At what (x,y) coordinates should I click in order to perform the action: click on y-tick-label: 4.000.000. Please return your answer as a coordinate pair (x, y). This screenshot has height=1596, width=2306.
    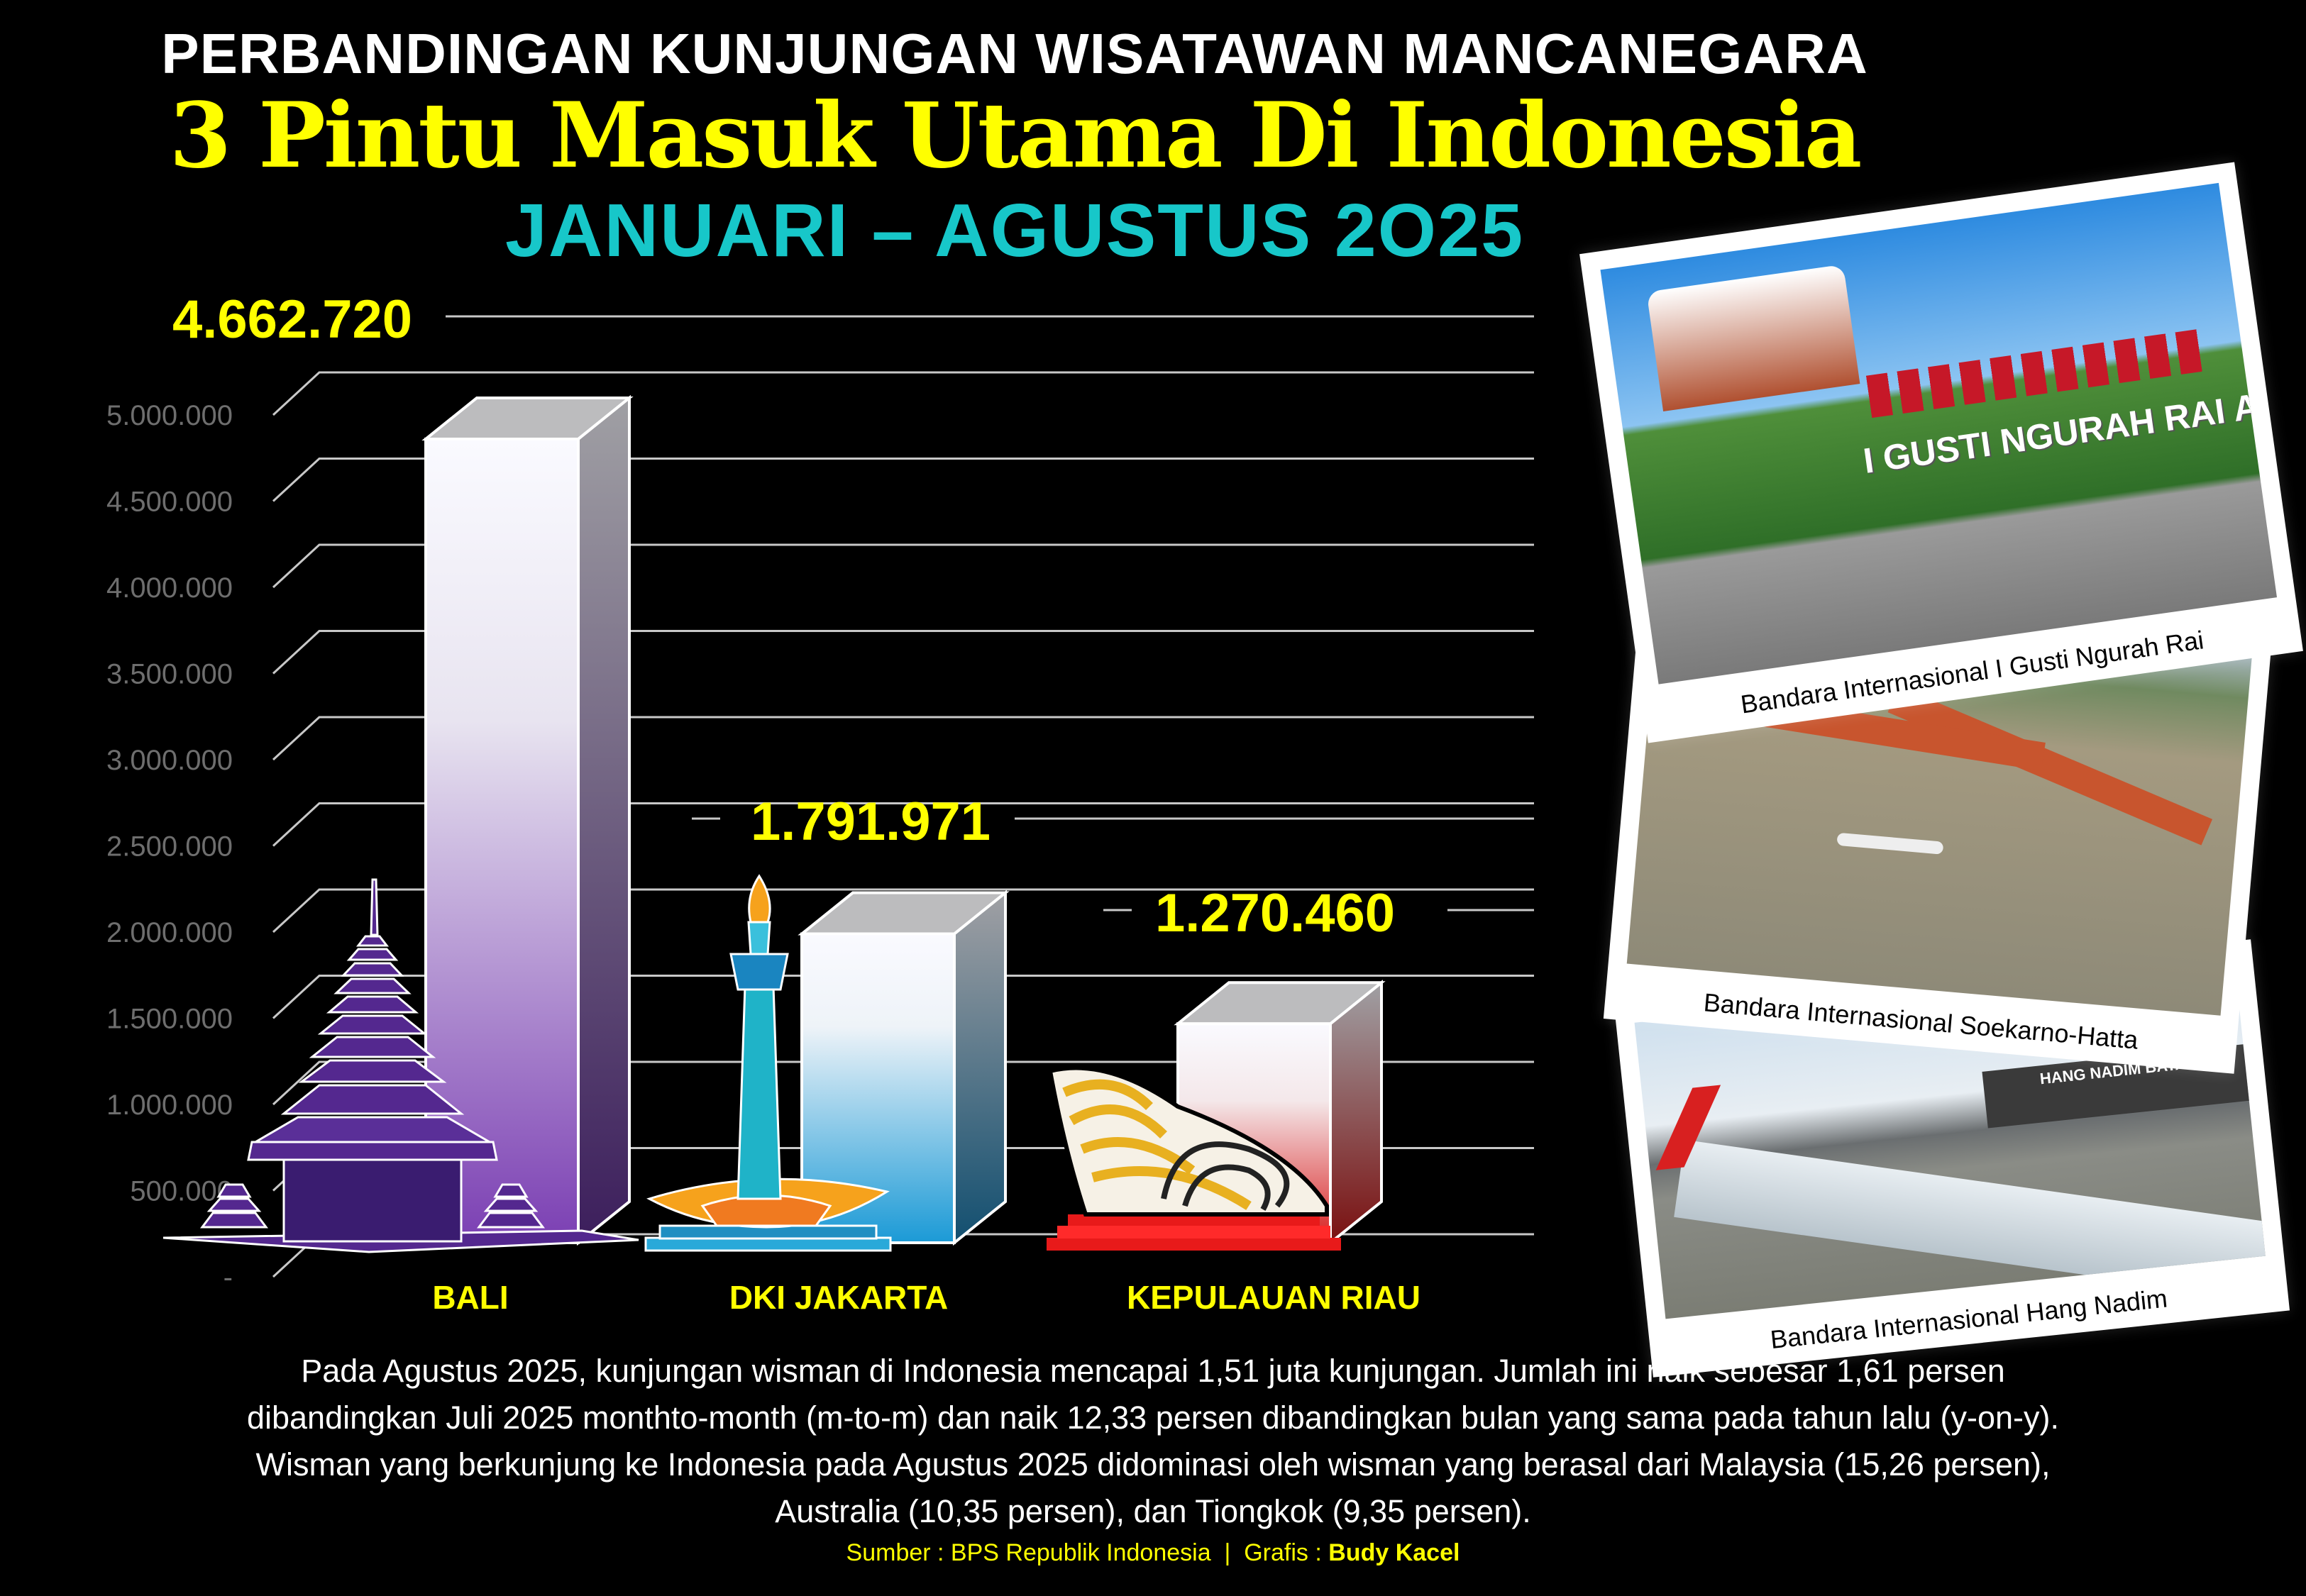
    Looking at the image, I should click on (169, 588).